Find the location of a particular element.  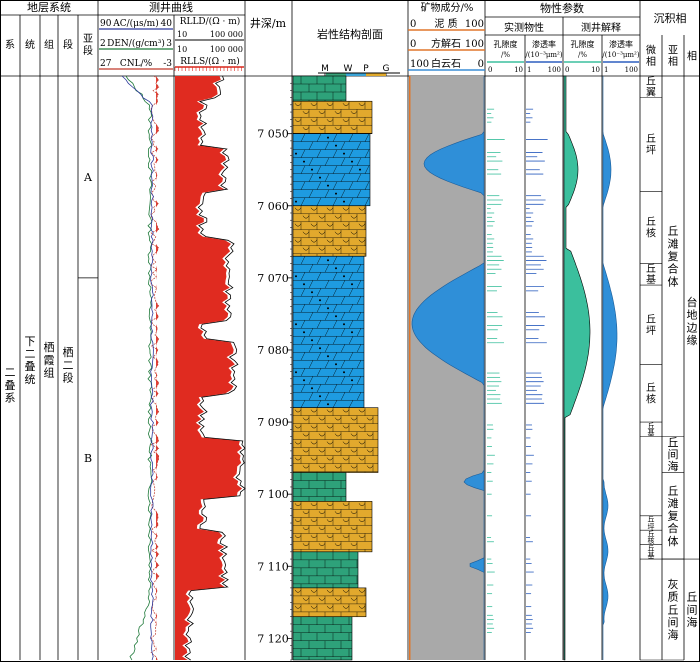

lithology-block is located at coordinates (319, 88).